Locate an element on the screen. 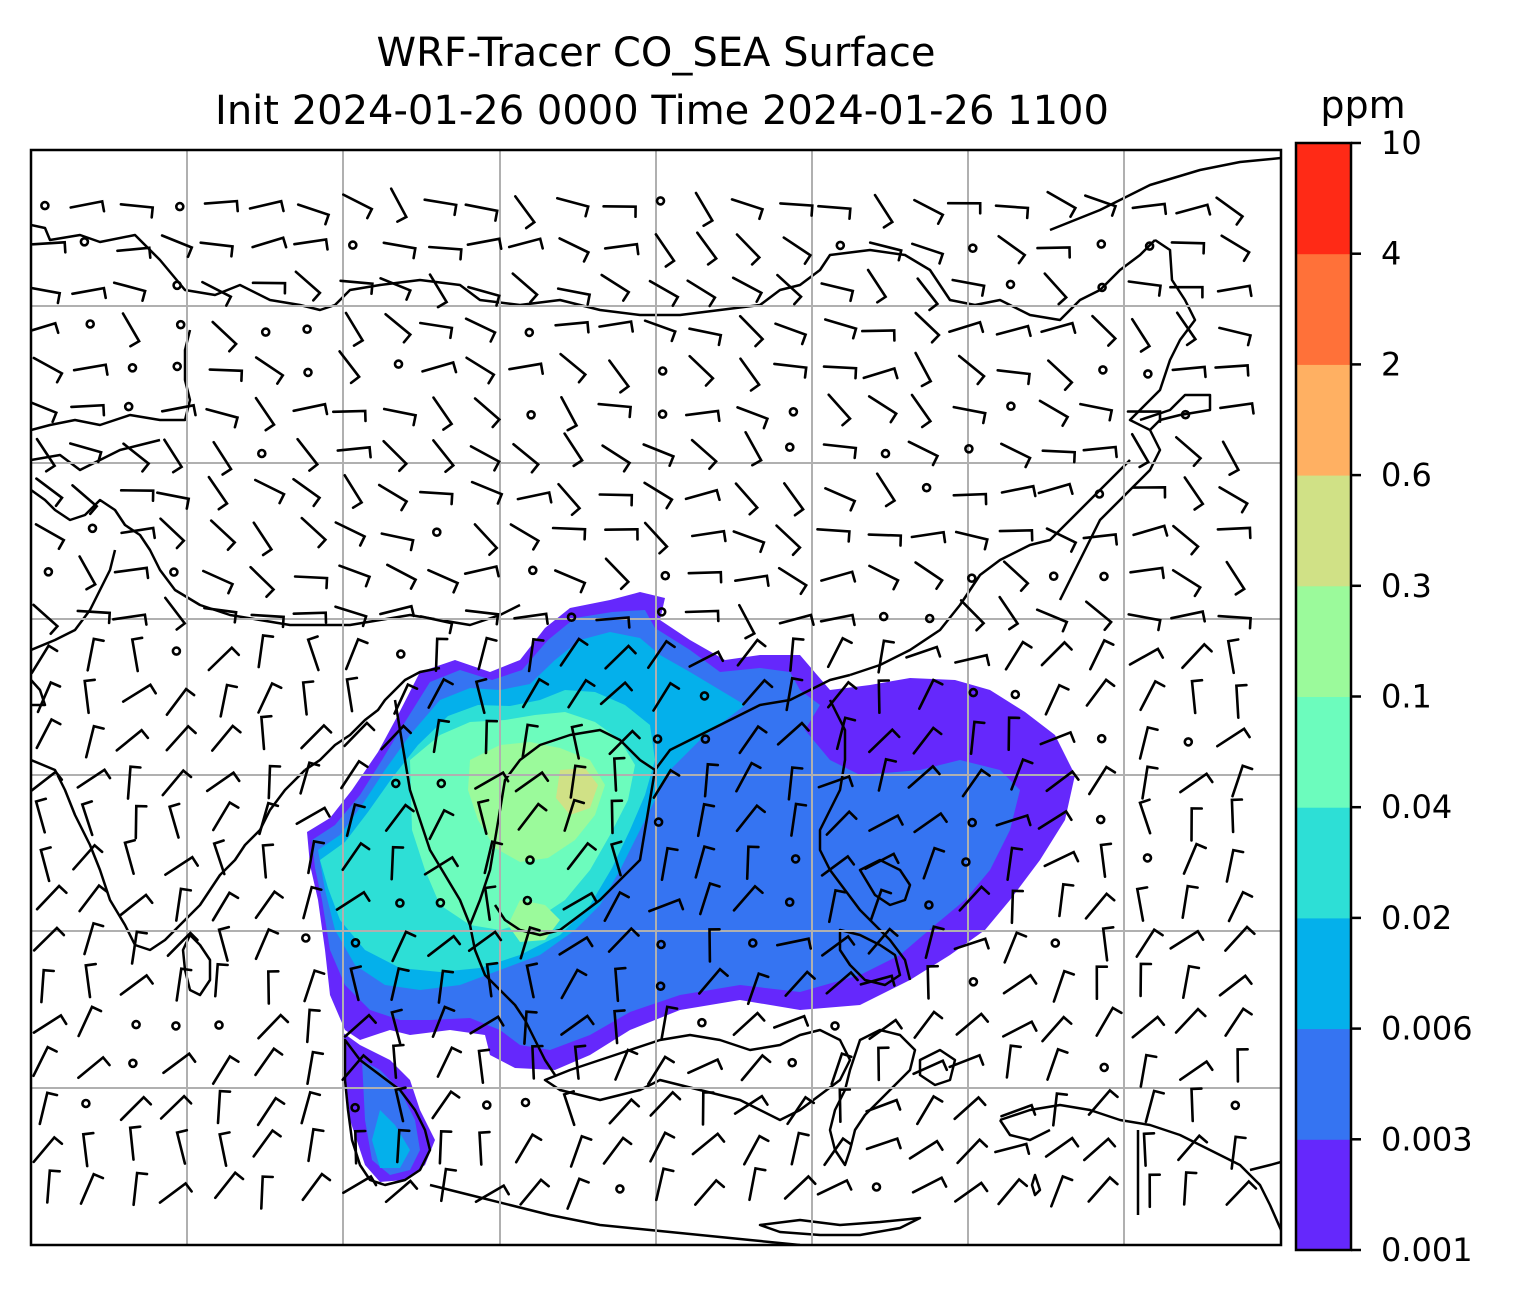  plume-level-0.3 is located at coordinates (577, 791).